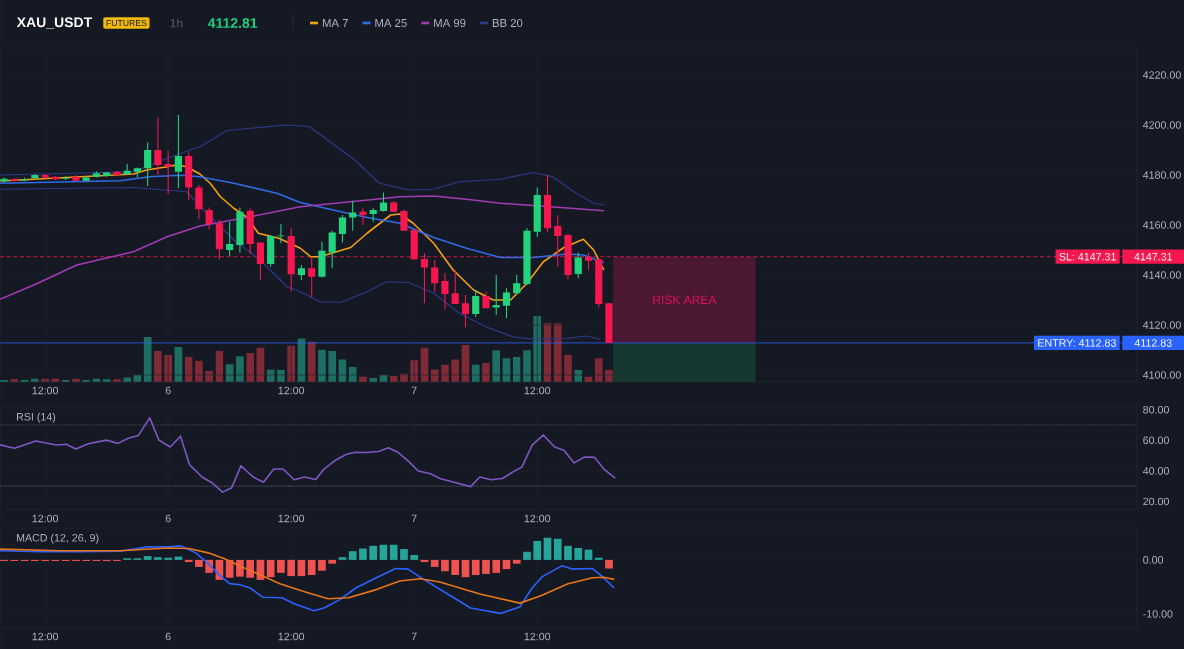 The height and width of the screenshot is (649, 1184). I want to click on text: 1h, so click(176, 23).